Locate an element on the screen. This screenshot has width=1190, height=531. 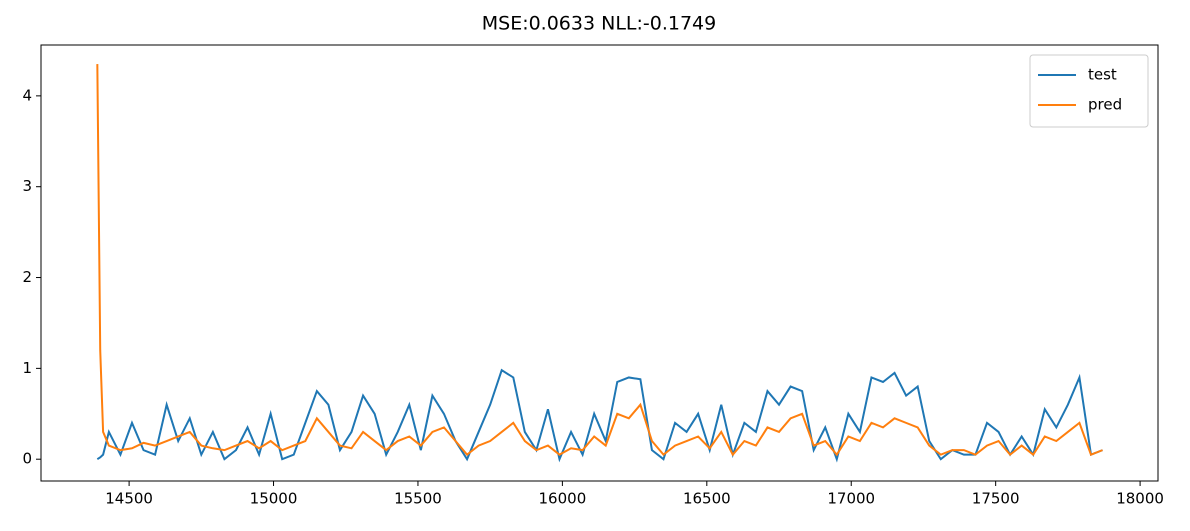
x-tick-label: 17500 is located at coordinates (996, 499).